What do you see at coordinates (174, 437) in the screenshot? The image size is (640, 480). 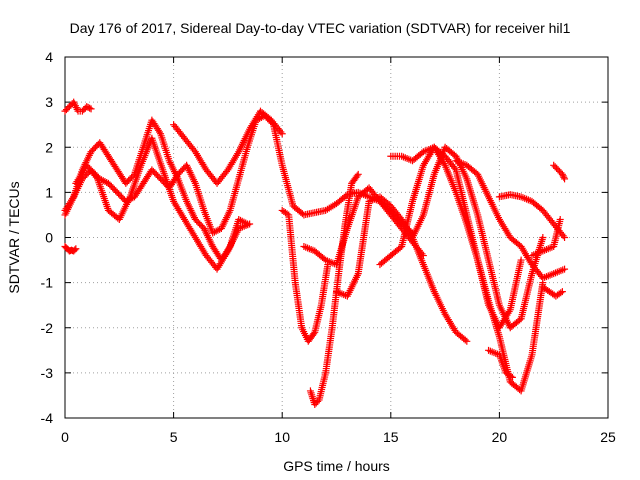 I see `x-tick-label: 5` at bounding box center [174, 437].